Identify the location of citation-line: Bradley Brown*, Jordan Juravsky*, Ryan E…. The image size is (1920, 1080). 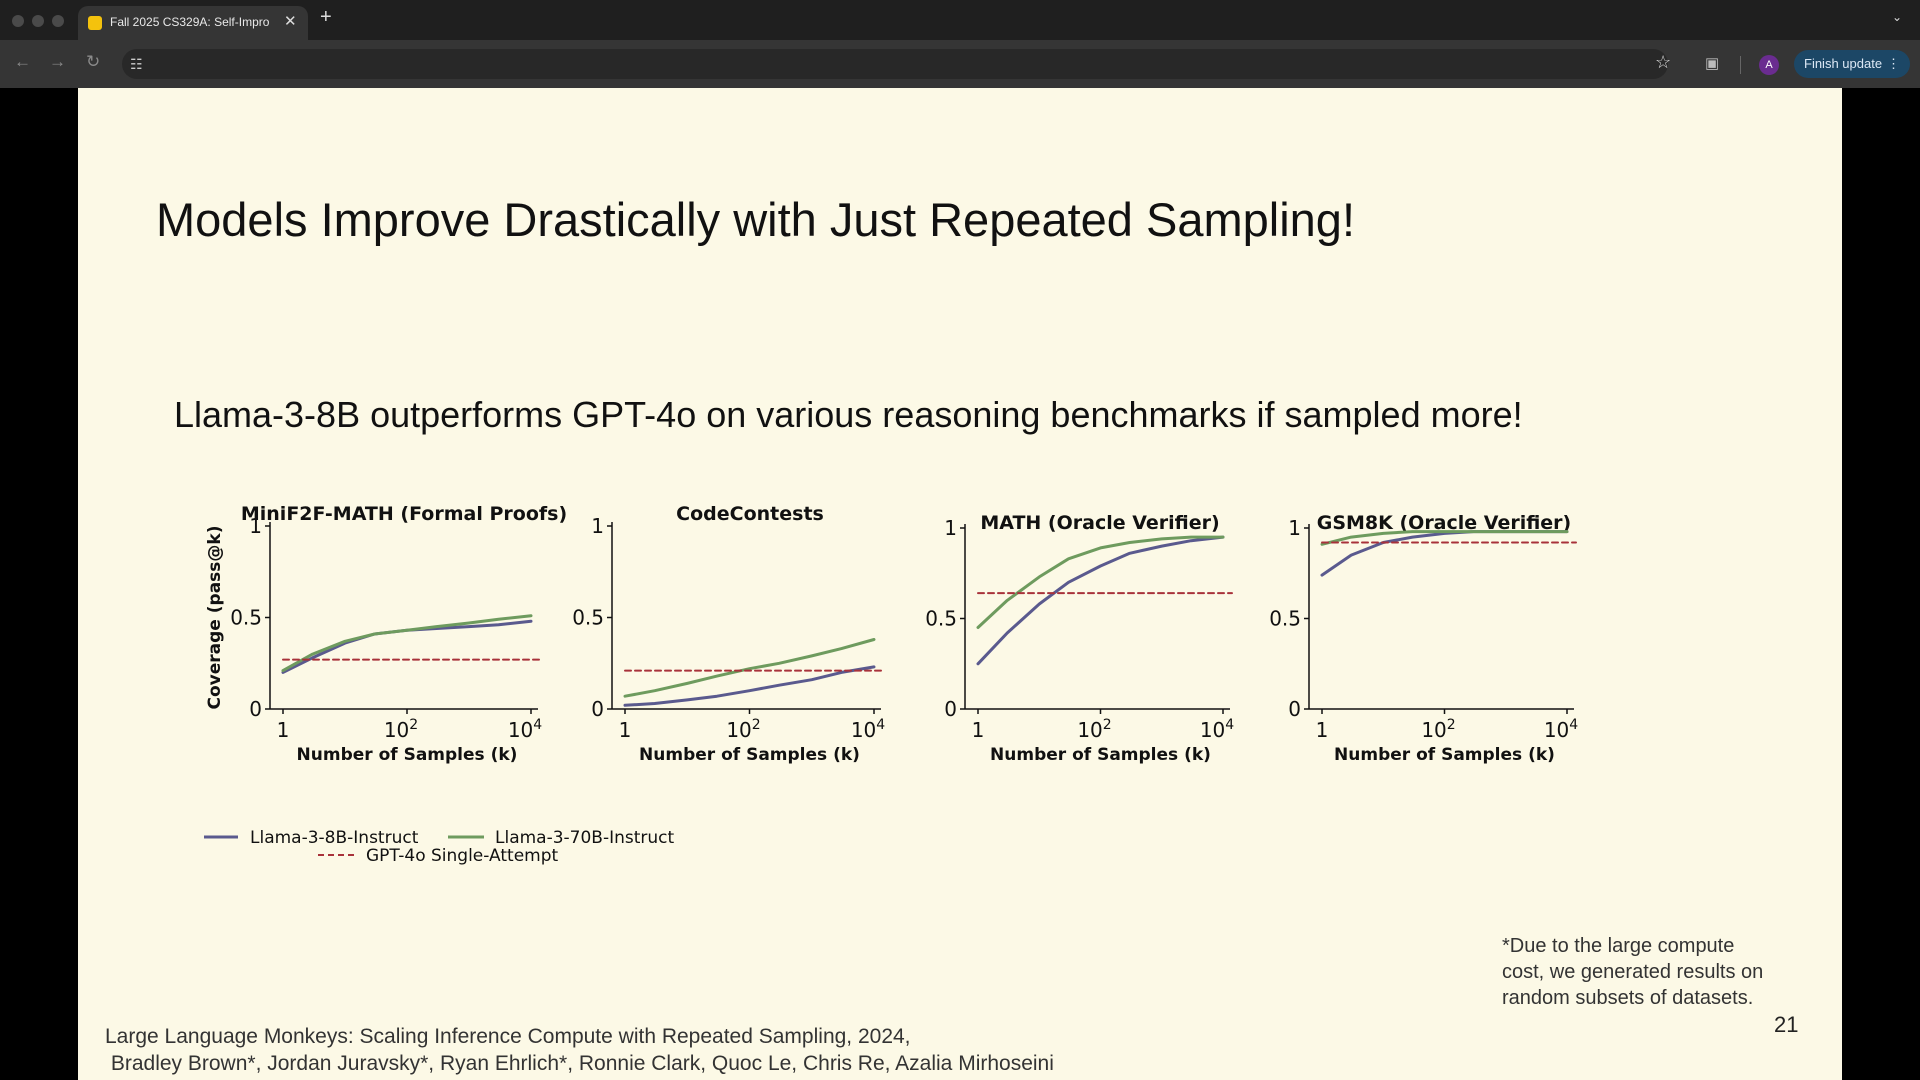
(579, 1063).